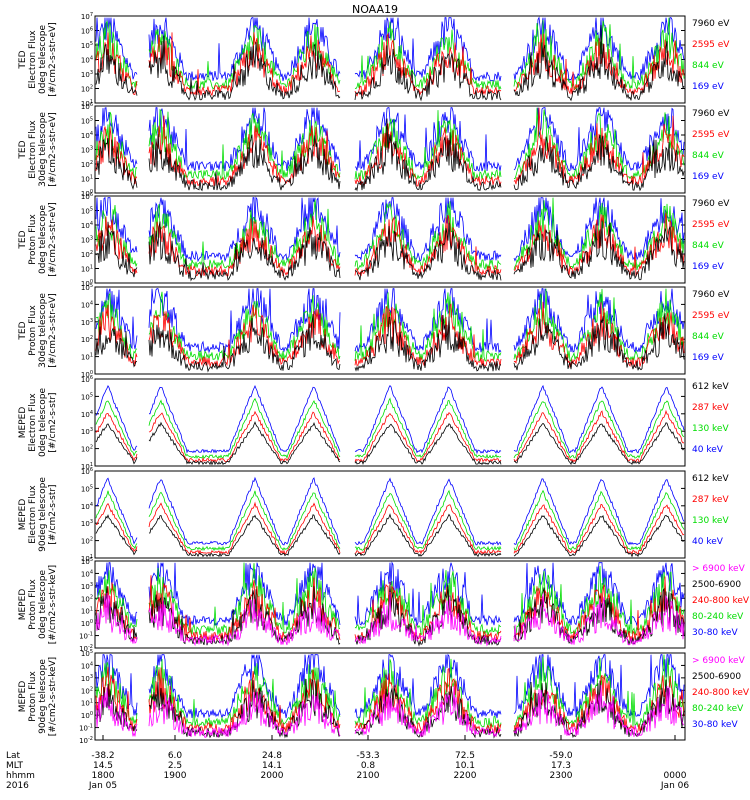 The width and height of the screenshot is (750, 800). Describe the element at coordinates (465, 776) in the screenshot. I see `x-tick-label: 2200` at that location.